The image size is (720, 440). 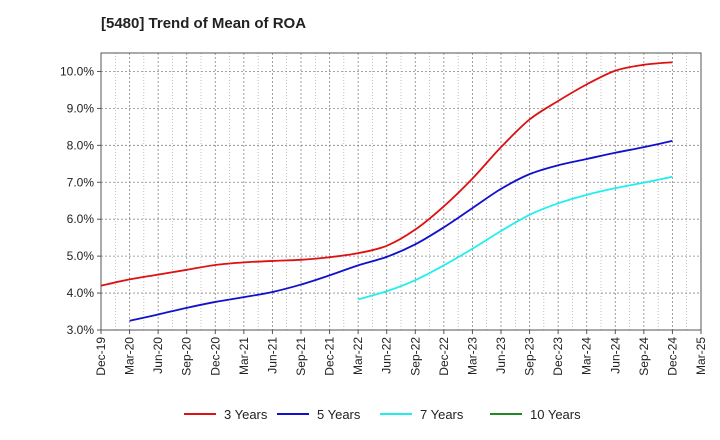 What do you see at coordinates (81, 108) in the screenshot?
I see `y-tick-label: 9.0%` at bounding box center [81, 108].